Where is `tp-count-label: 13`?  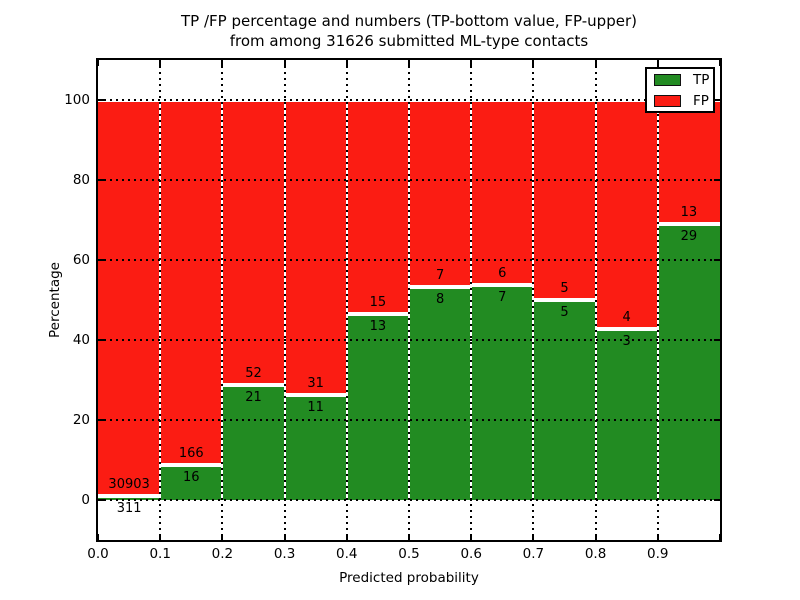 tp-count-label: 13 is located at coordinates (378, 327).